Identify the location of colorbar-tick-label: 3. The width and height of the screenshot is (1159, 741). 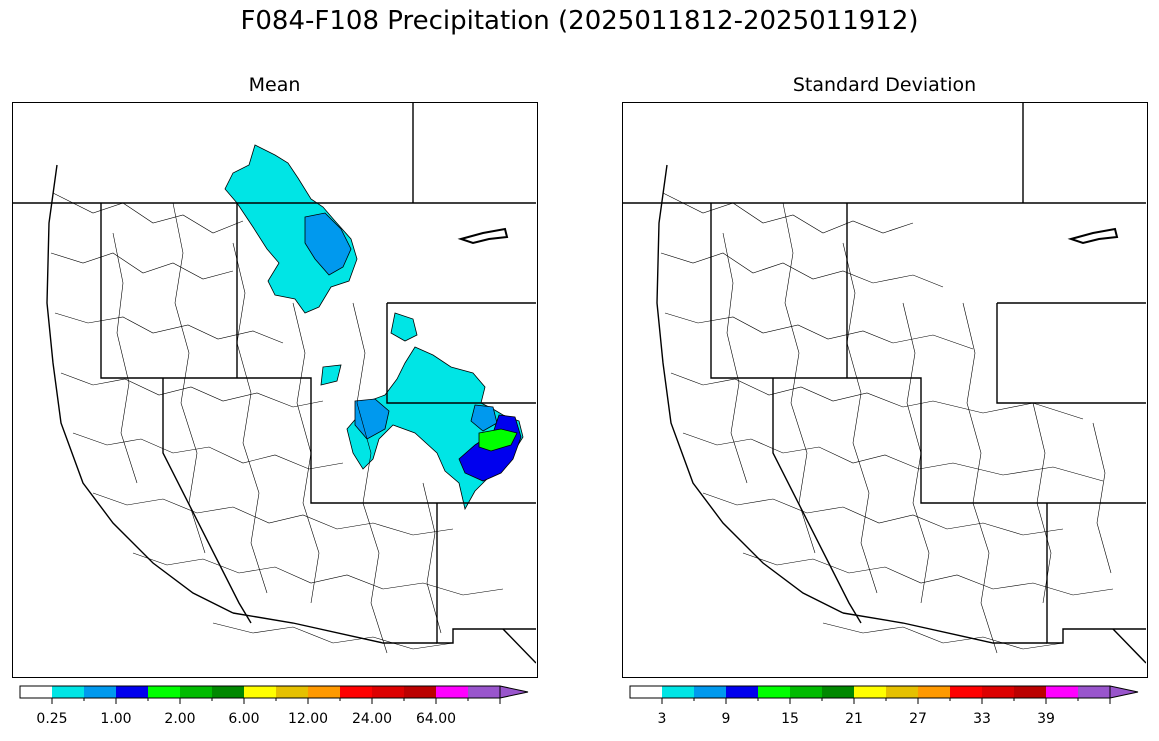
(662, 719).